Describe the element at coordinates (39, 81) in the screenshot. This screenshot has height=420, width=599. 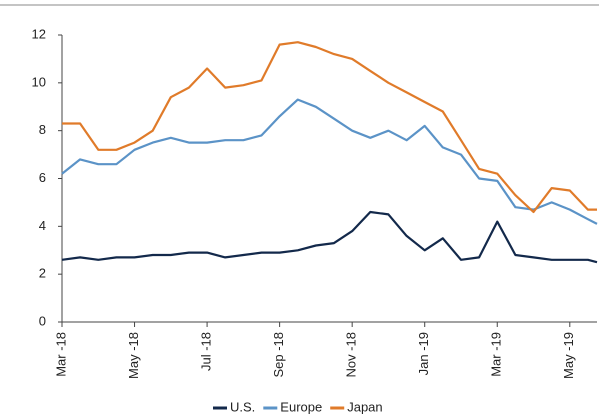
I see `y-tick-label: 10` at that location.